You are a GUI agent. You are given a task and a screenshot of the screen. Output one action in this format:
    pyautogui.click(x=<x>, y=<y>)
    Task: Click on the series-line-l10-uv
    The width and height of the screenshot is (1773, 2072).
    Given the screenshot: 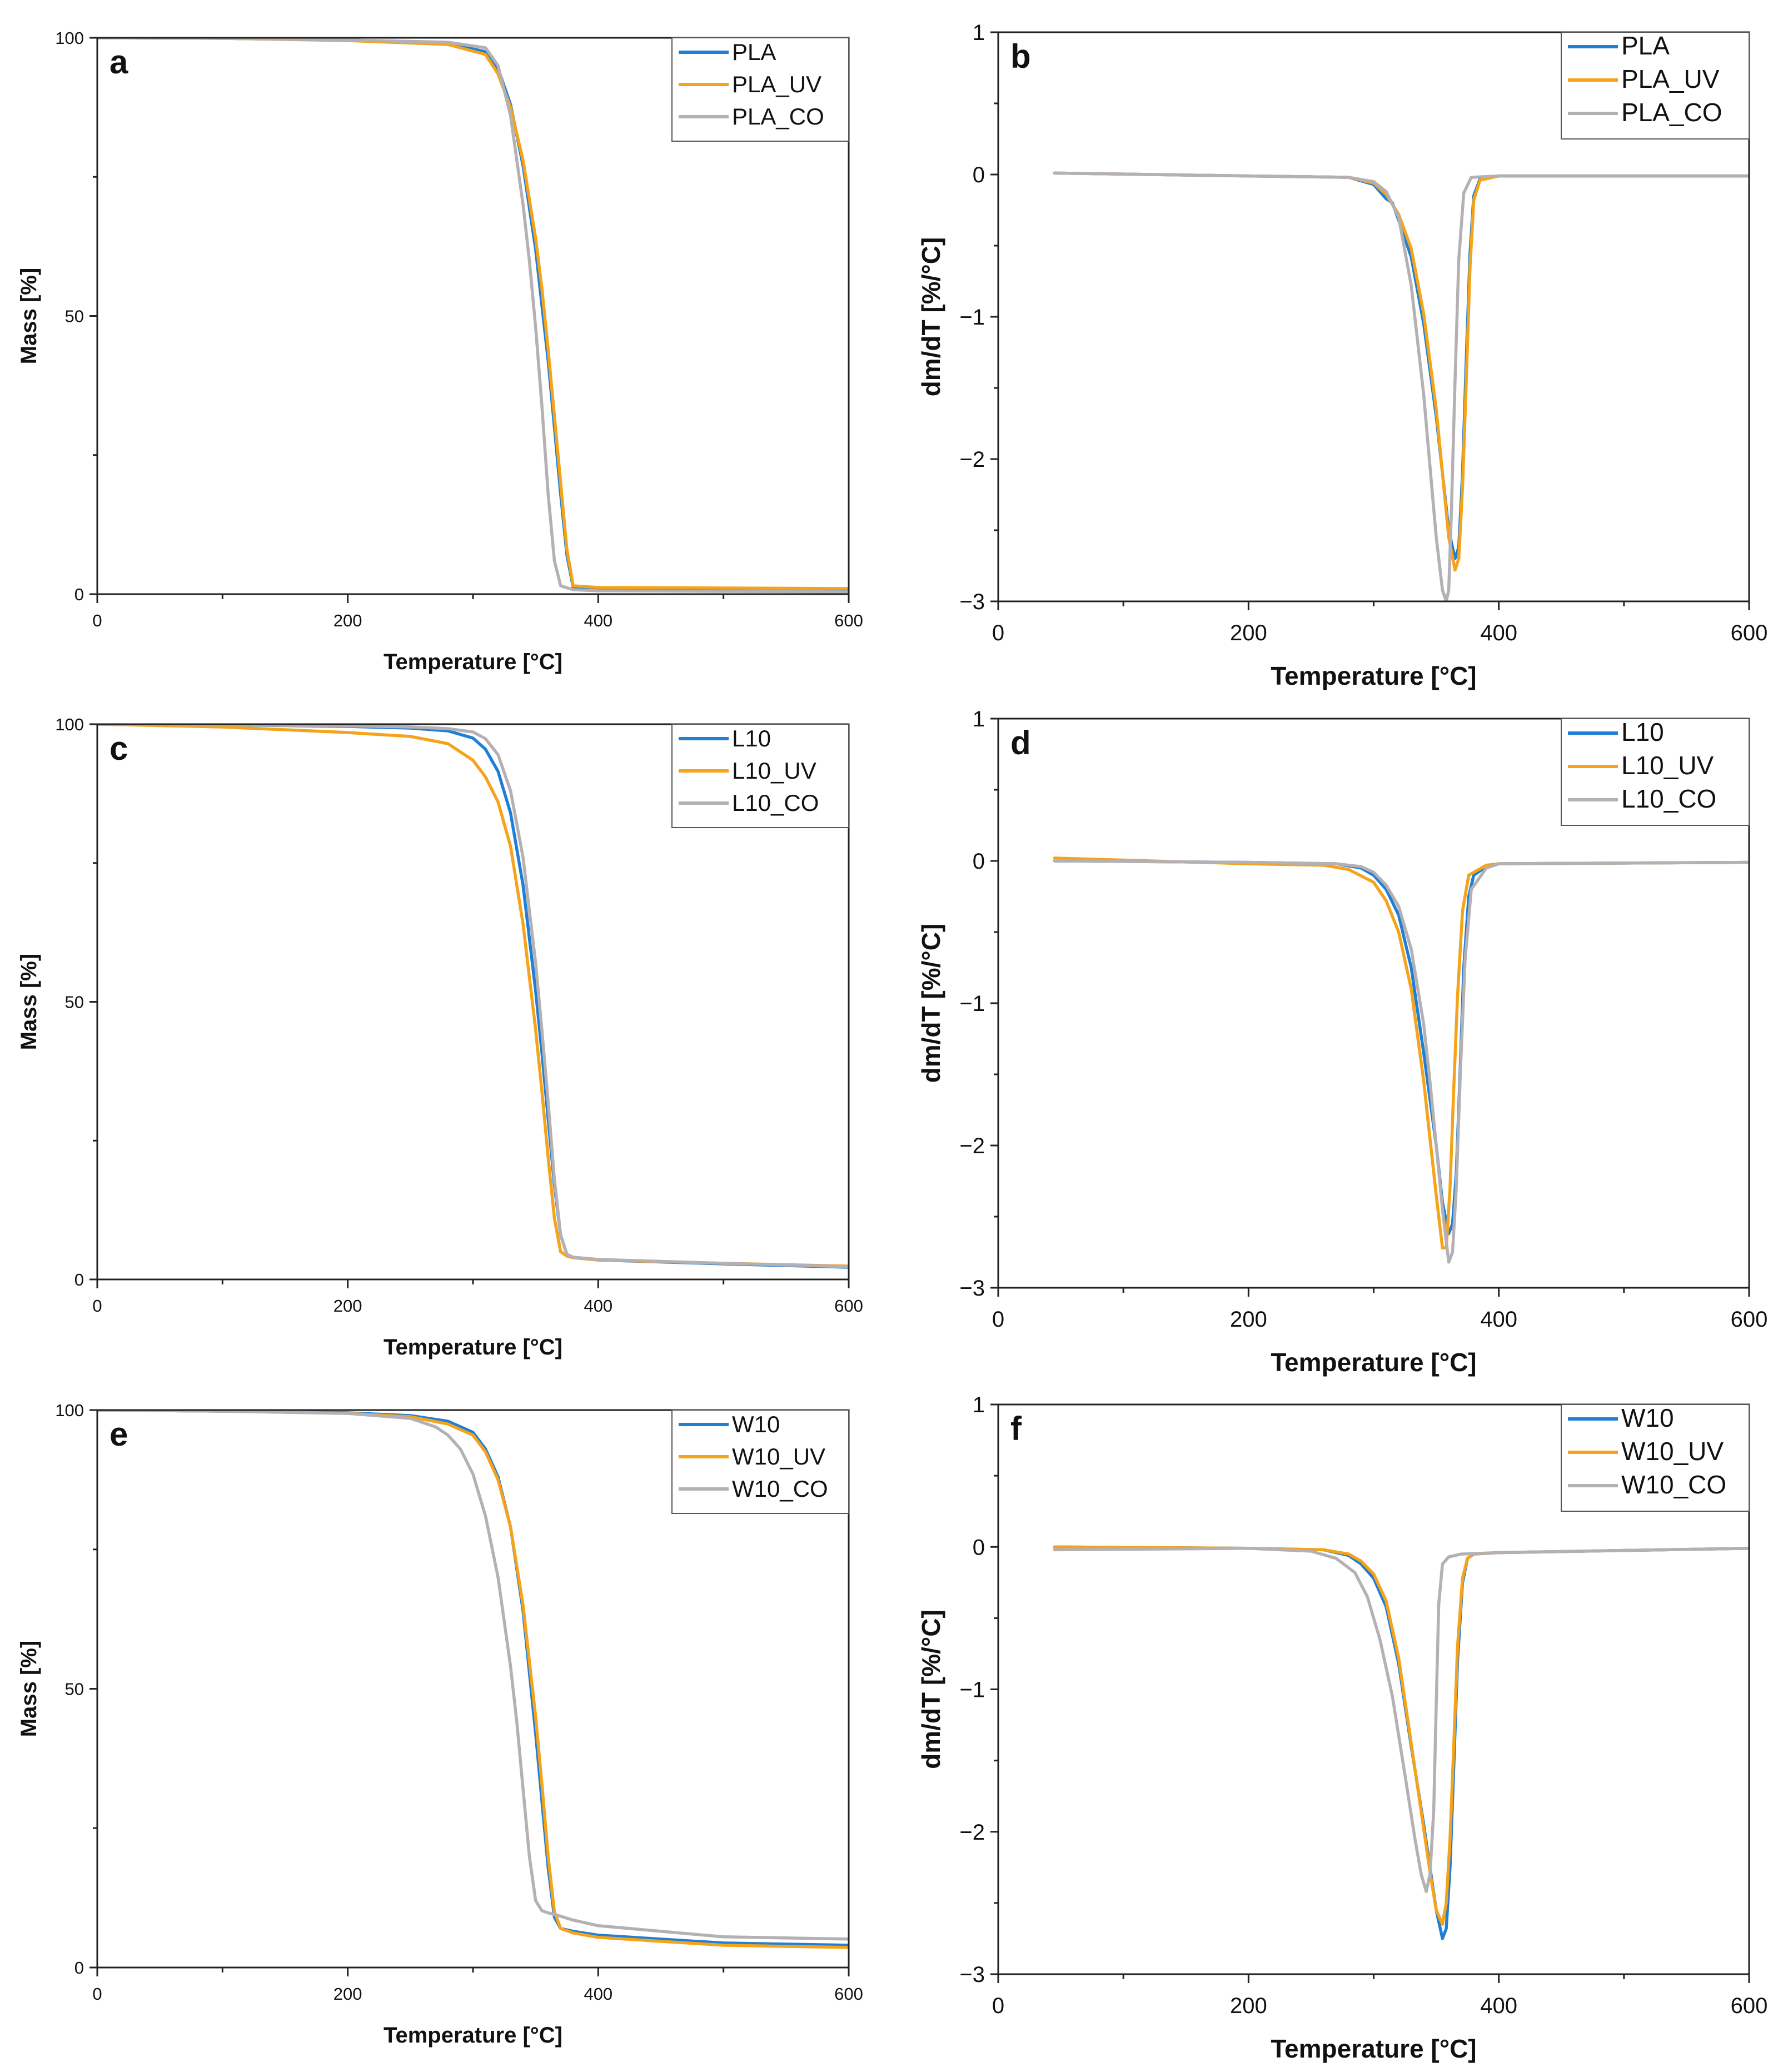 What is the action you would take?
    pyautogui.click(x=1401, y=1053)
    